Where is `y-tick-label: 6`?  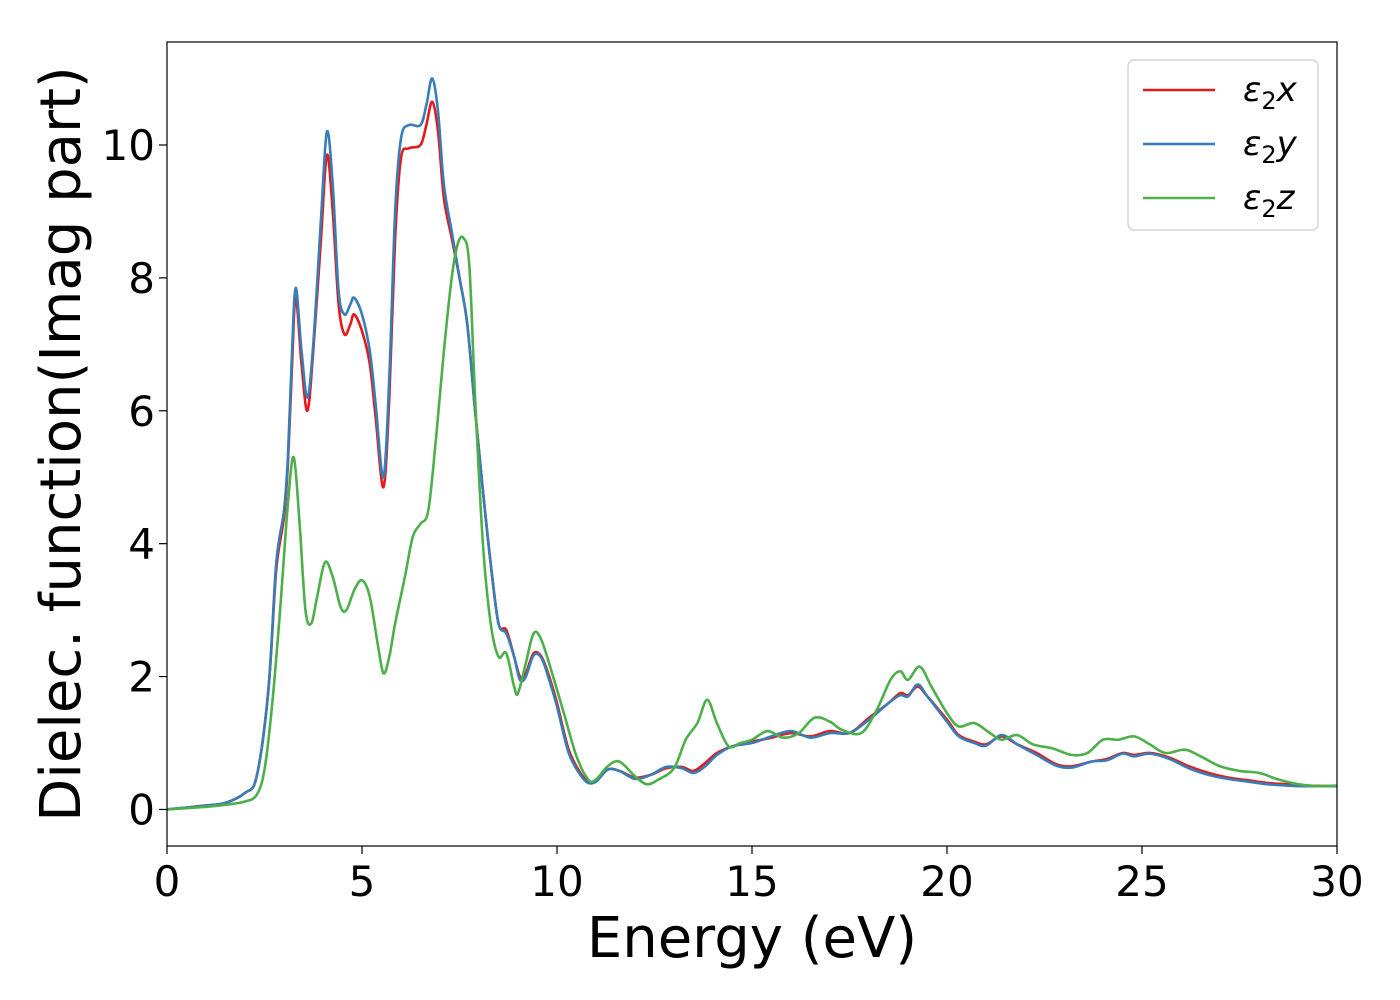 y-tick-label: 6 is located at coordinates (141, 411).